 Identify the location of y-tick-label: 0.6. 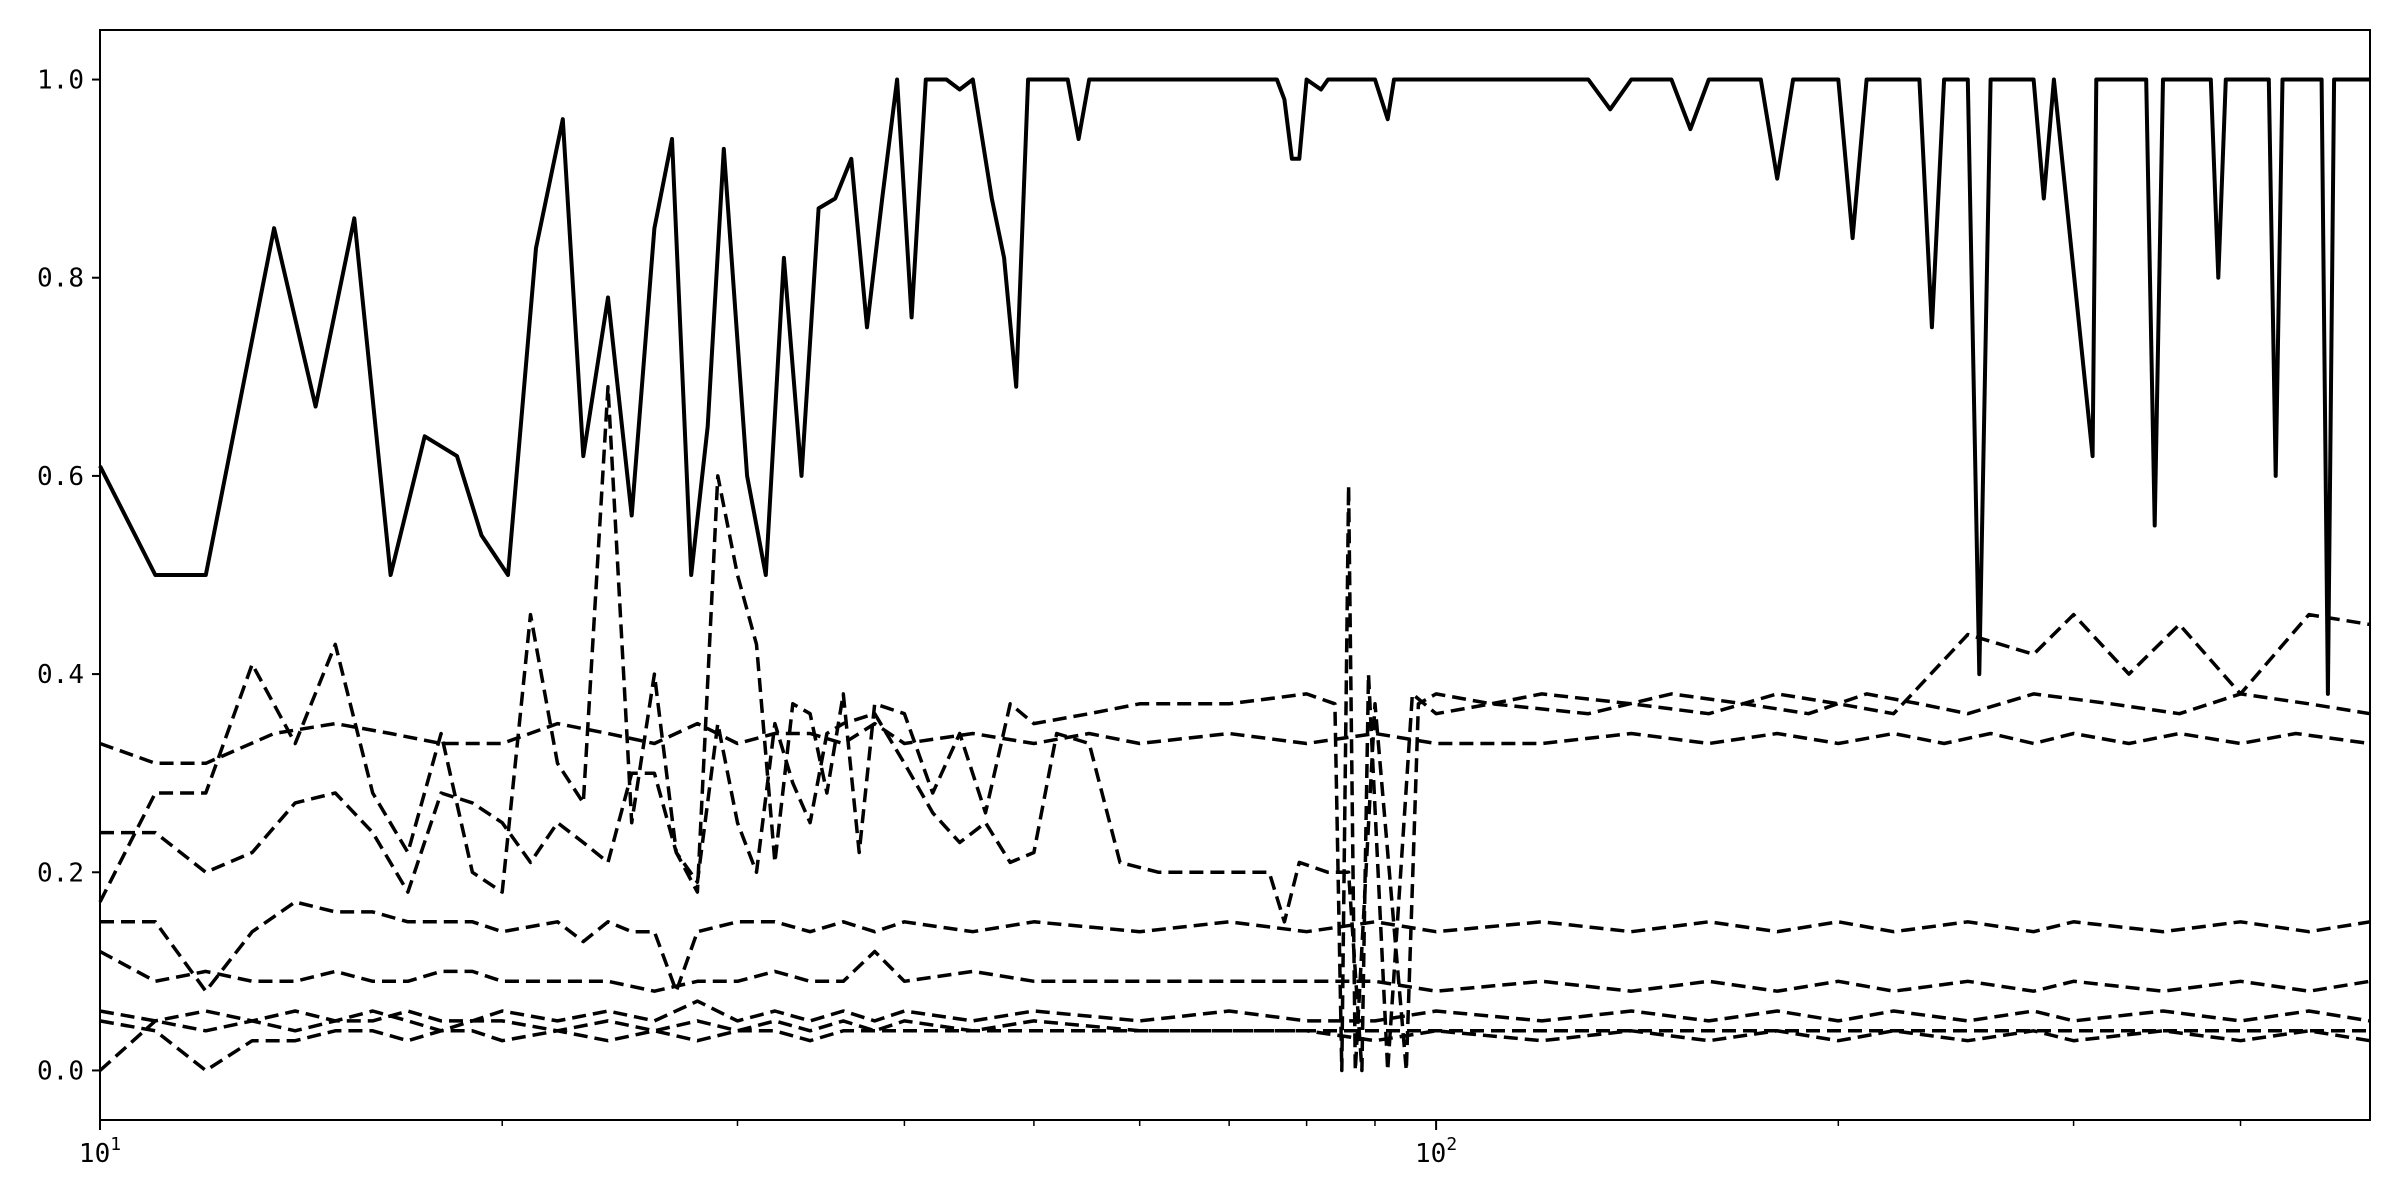
(60, 477).